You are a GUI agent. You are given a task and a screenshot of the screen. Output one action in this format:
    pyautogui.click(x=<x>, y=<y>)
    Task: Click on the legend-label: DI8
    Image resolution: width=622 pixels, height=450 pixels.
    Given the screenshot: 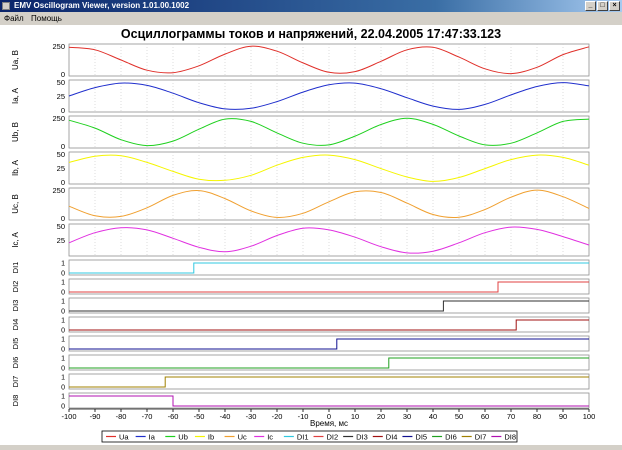 What is the action you would take?
    pyautogui.click(x=510, y=437)
    